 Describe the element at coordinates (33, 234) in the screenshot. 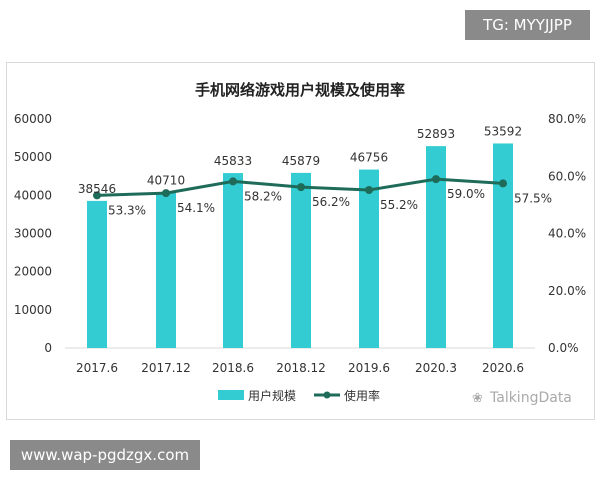

I see `y-left-tick-label: 30000` at that location.